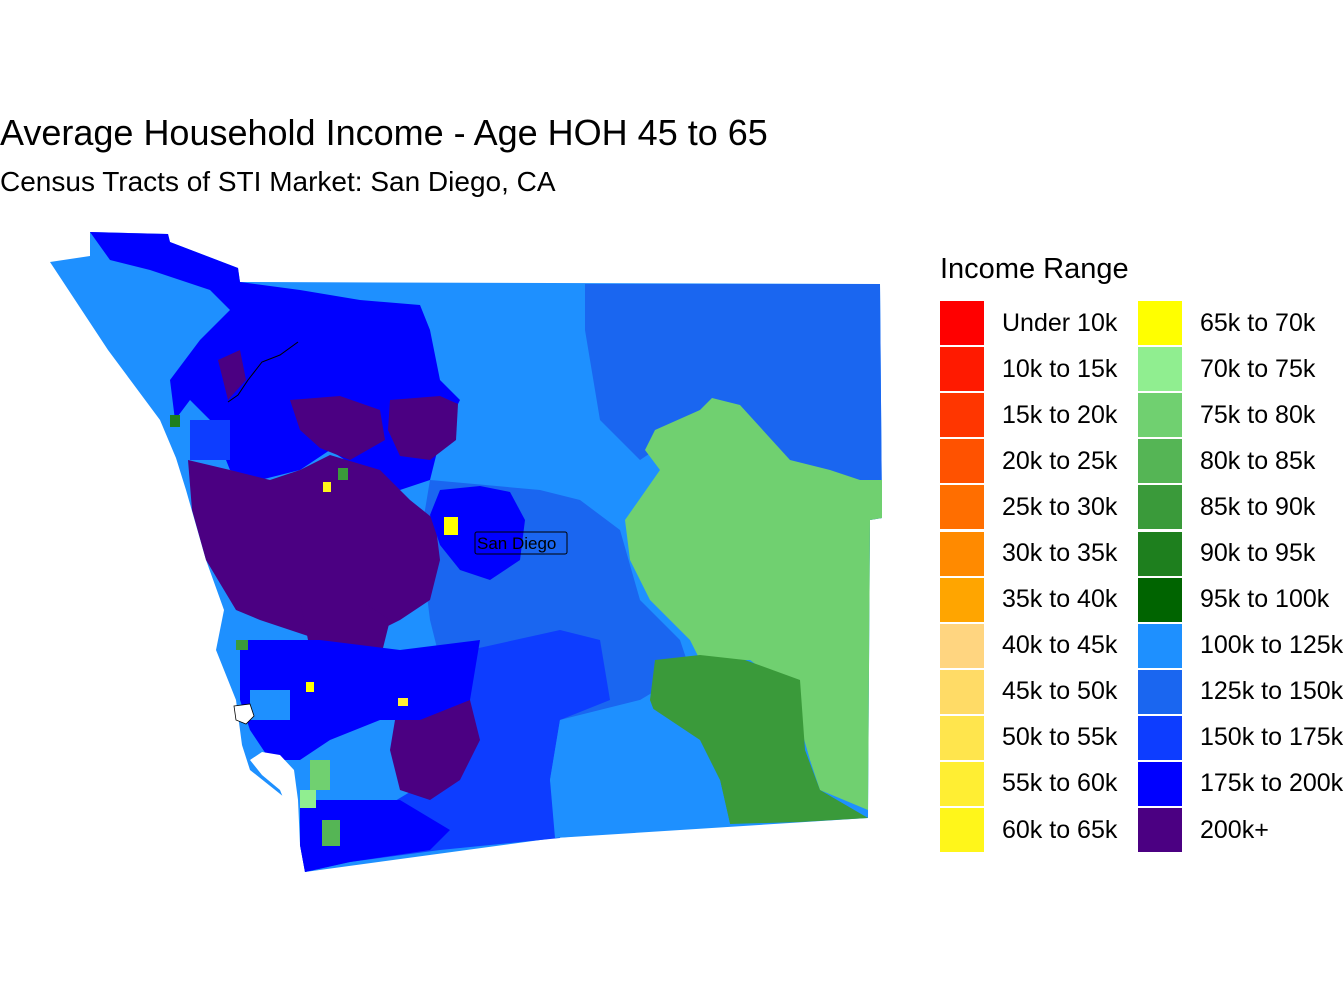  I want to click on legend-label: 75k to 80k, so click(1258, 414).